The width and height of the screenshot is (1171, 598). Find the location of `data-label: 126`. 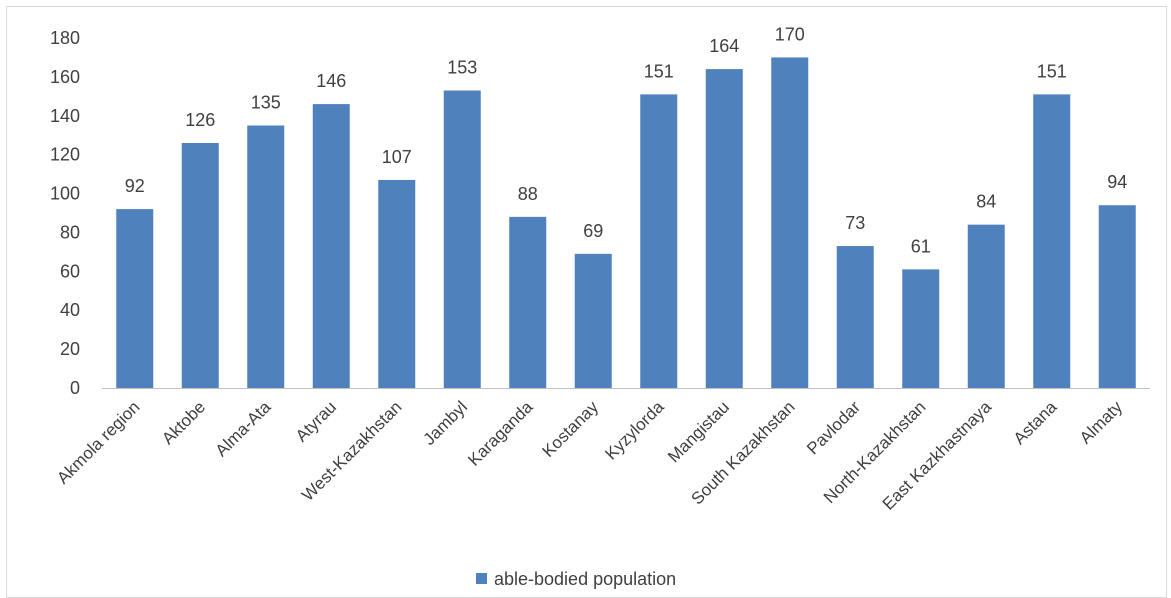

data-label: 126 is located at coordinates (200, 120).